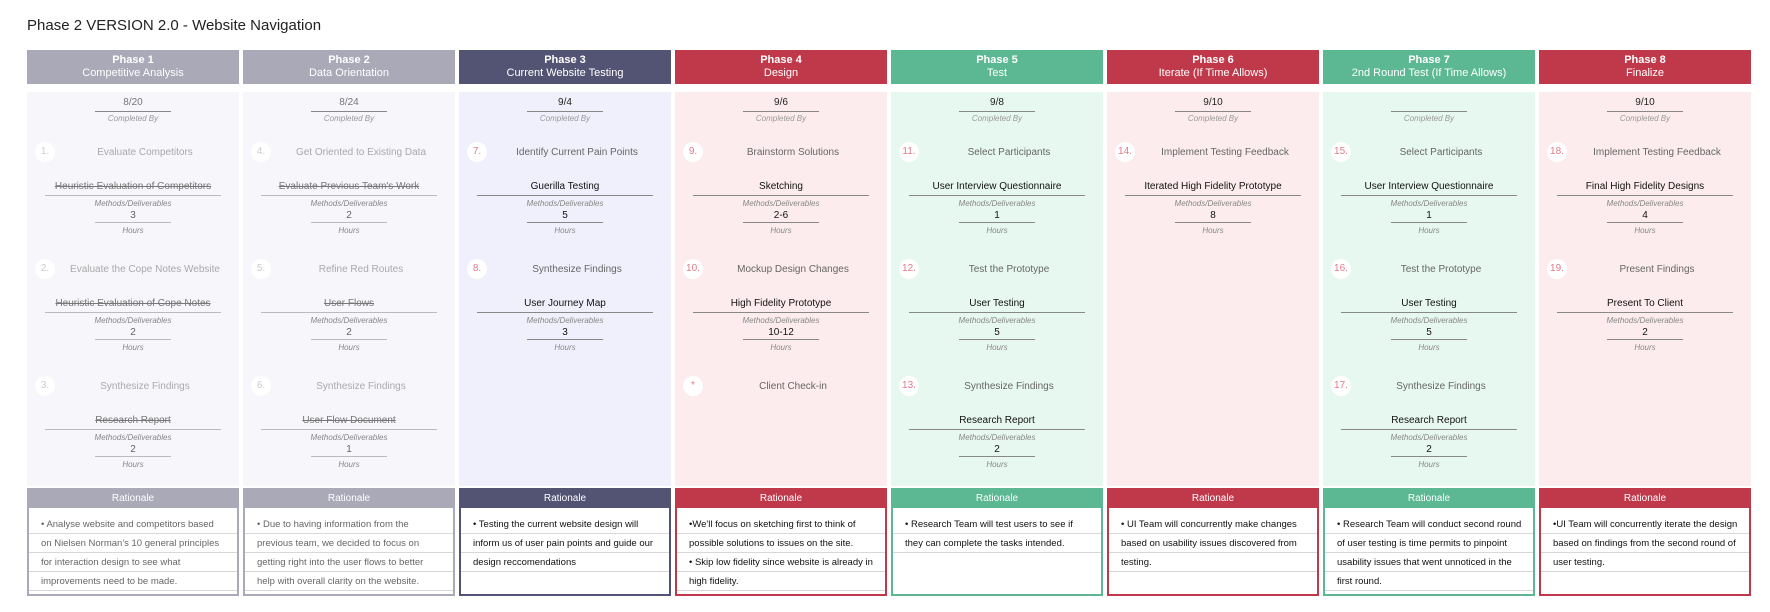 The image size is (1770, 612). Describe the element at coordinates (145, 269) in the screenshot. I see `task-name: Evaluate the Cope Notes Website` at that location.